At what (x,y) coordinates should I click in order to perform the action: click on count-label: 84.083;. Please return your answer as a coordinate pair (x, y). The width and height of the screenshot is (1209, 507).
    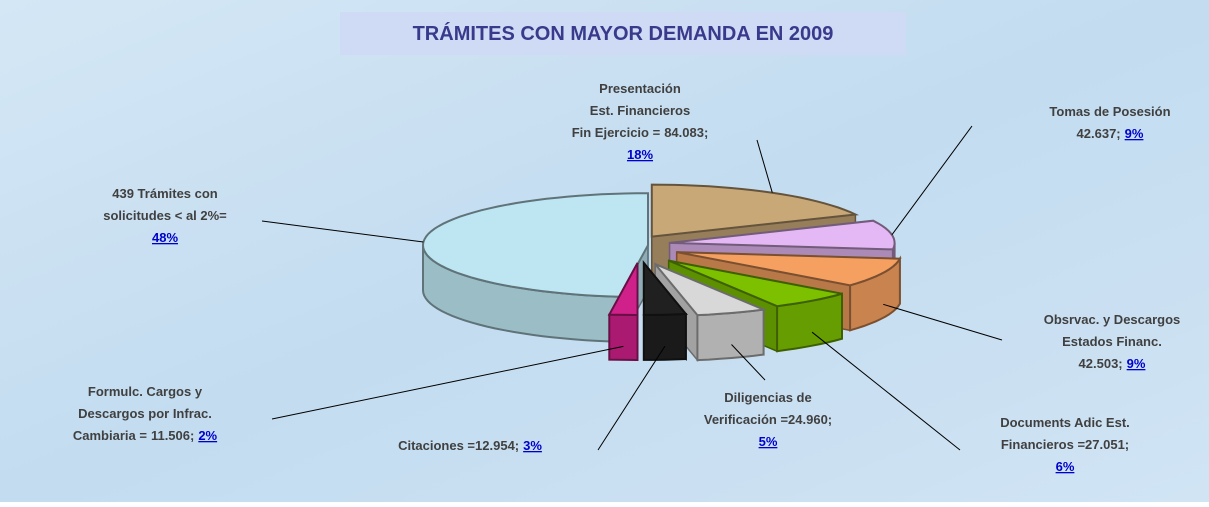
    Looking at the image, I should click on (686, 132).